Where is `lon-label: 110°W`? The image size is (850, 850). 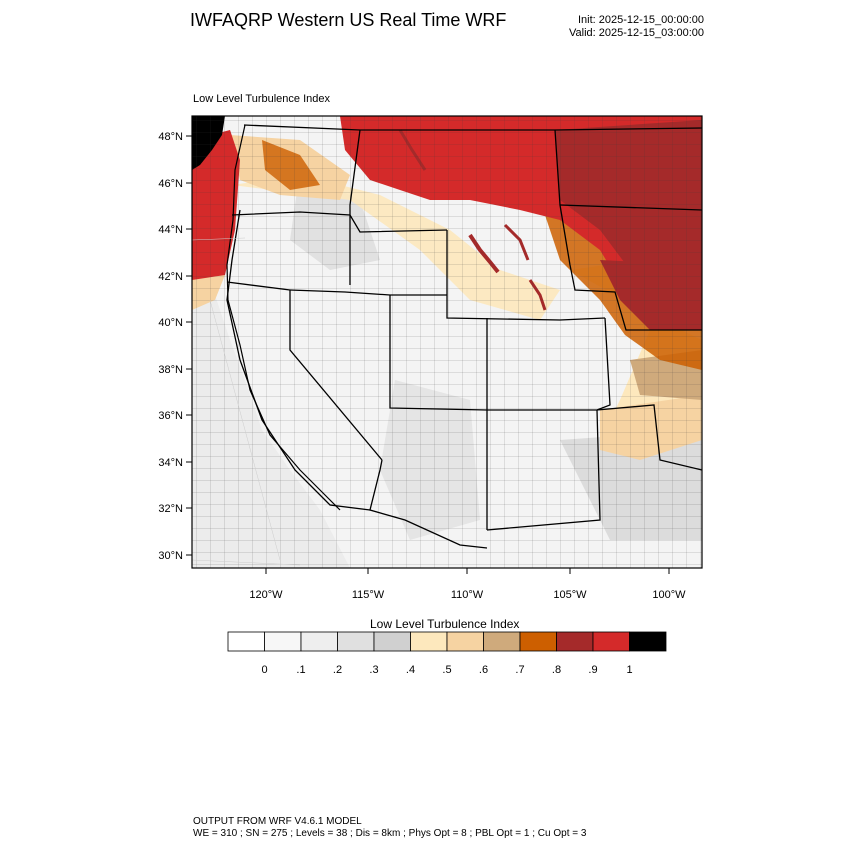 lon-label: 110°W is located at coordinates (467, 595).